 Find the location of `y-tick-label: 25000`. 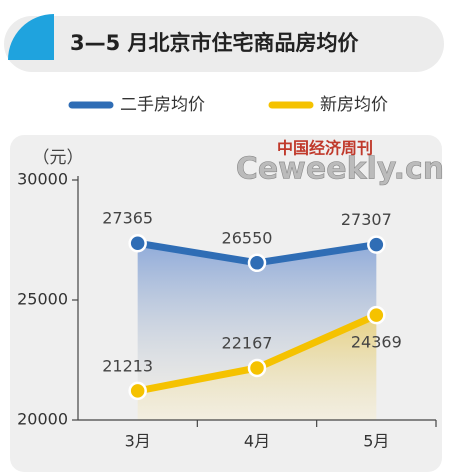

y-tick-label: 25000 is located at coordinates (42, 299).